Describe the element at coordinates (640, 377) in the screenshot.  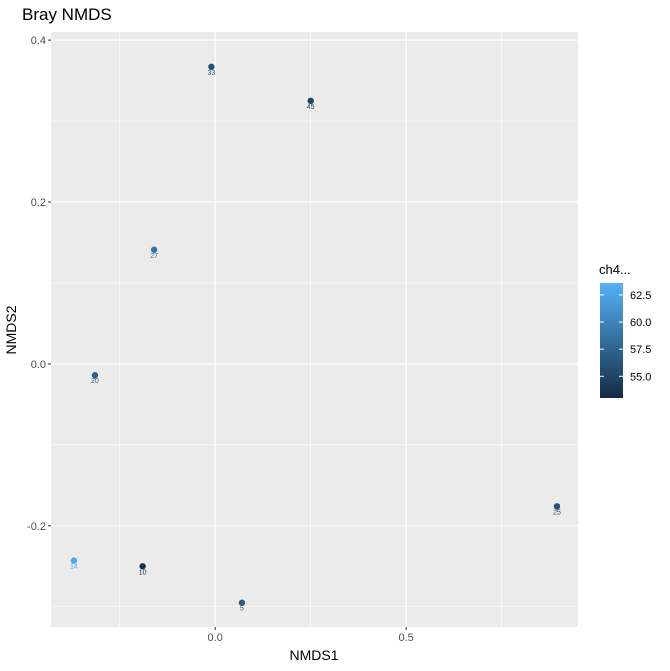
I see `legend-break-label: 55.0` at that location.